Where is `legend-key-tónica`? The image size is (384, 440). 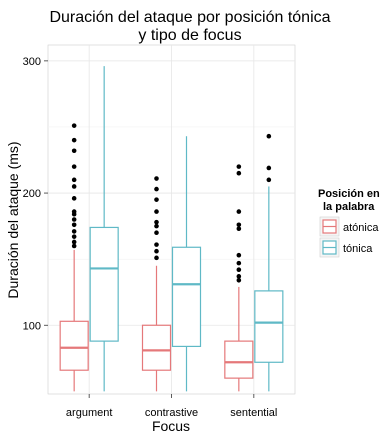 legend-key-tónica is located at coordinates (329, 247).